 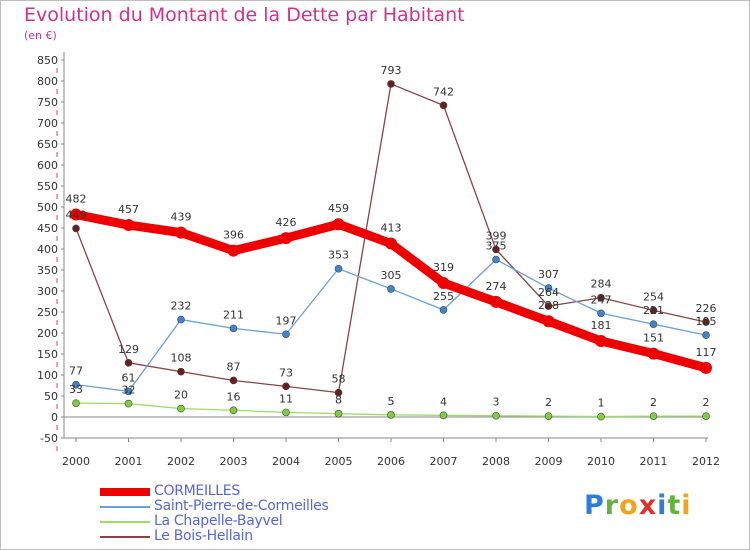 What do you see at coordinates (549, 461) in the screenshot?
I see `x-tick-label: 2009` at bounding box center [549, 461].